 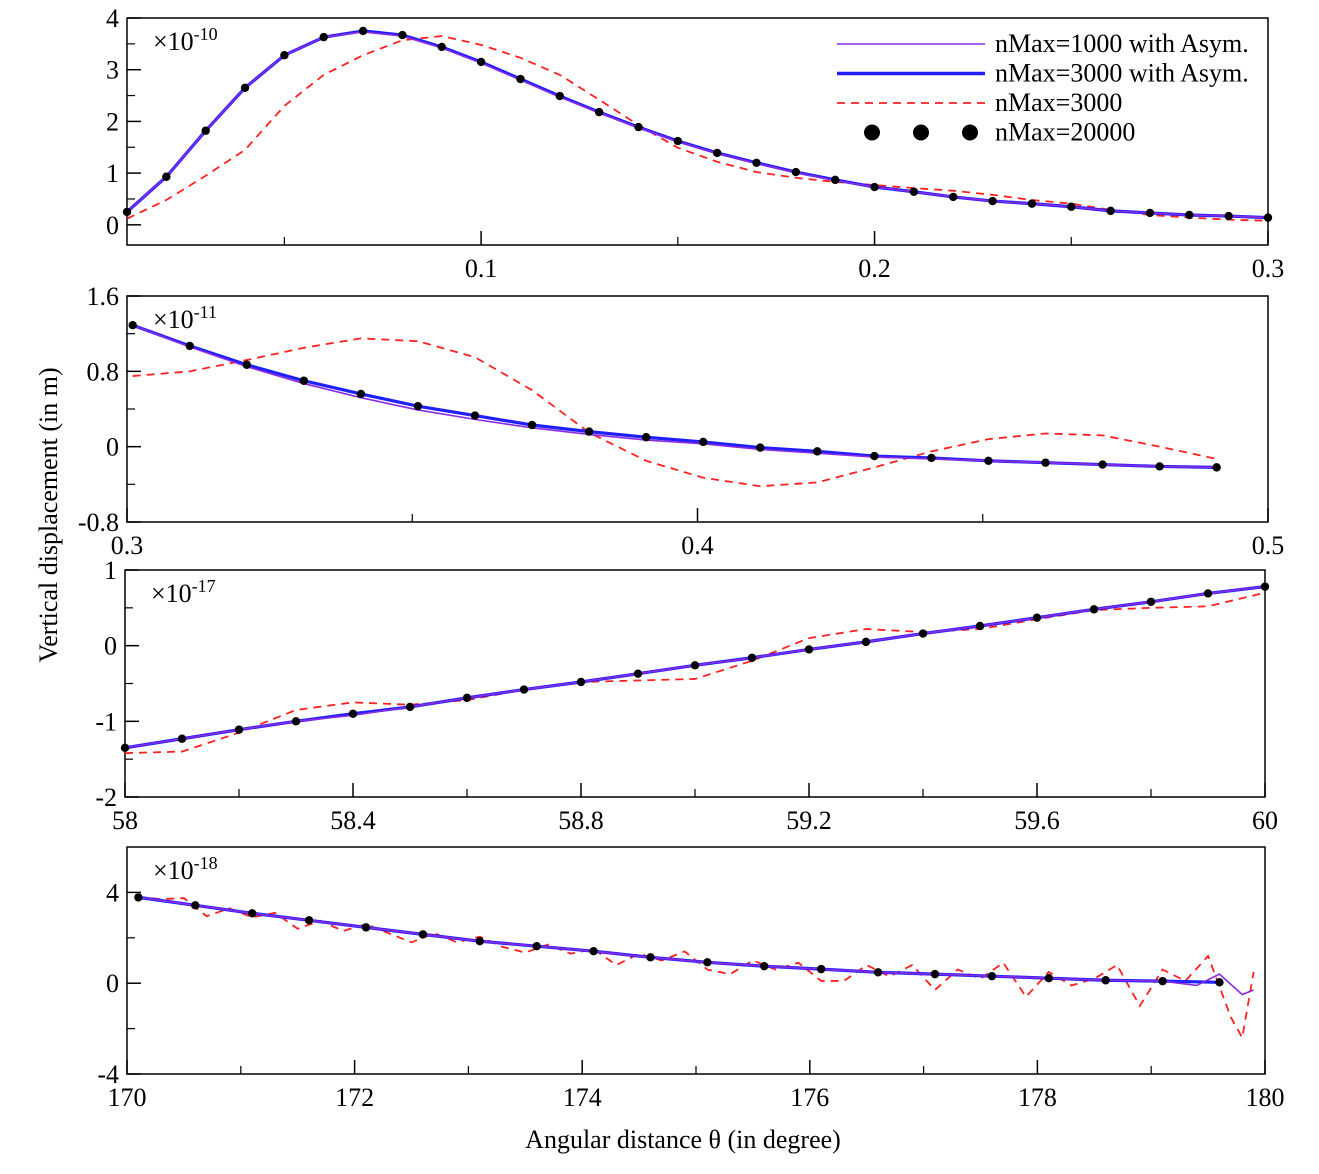 What do you see at coordinates (1265, 1097) in the screenshot?
I see `x-tick-label: 180` at bounding box center [1265, 1097].